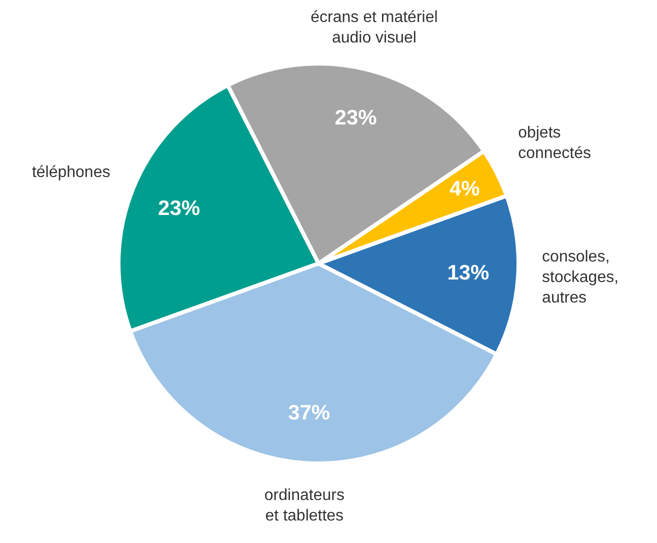 Image resolution: width=657 pixels, height=543 pixels. Describe the element at coordinates (304, 505) in the screenshot. I see `slice-label: ordinateurs et tablettes` at that location.